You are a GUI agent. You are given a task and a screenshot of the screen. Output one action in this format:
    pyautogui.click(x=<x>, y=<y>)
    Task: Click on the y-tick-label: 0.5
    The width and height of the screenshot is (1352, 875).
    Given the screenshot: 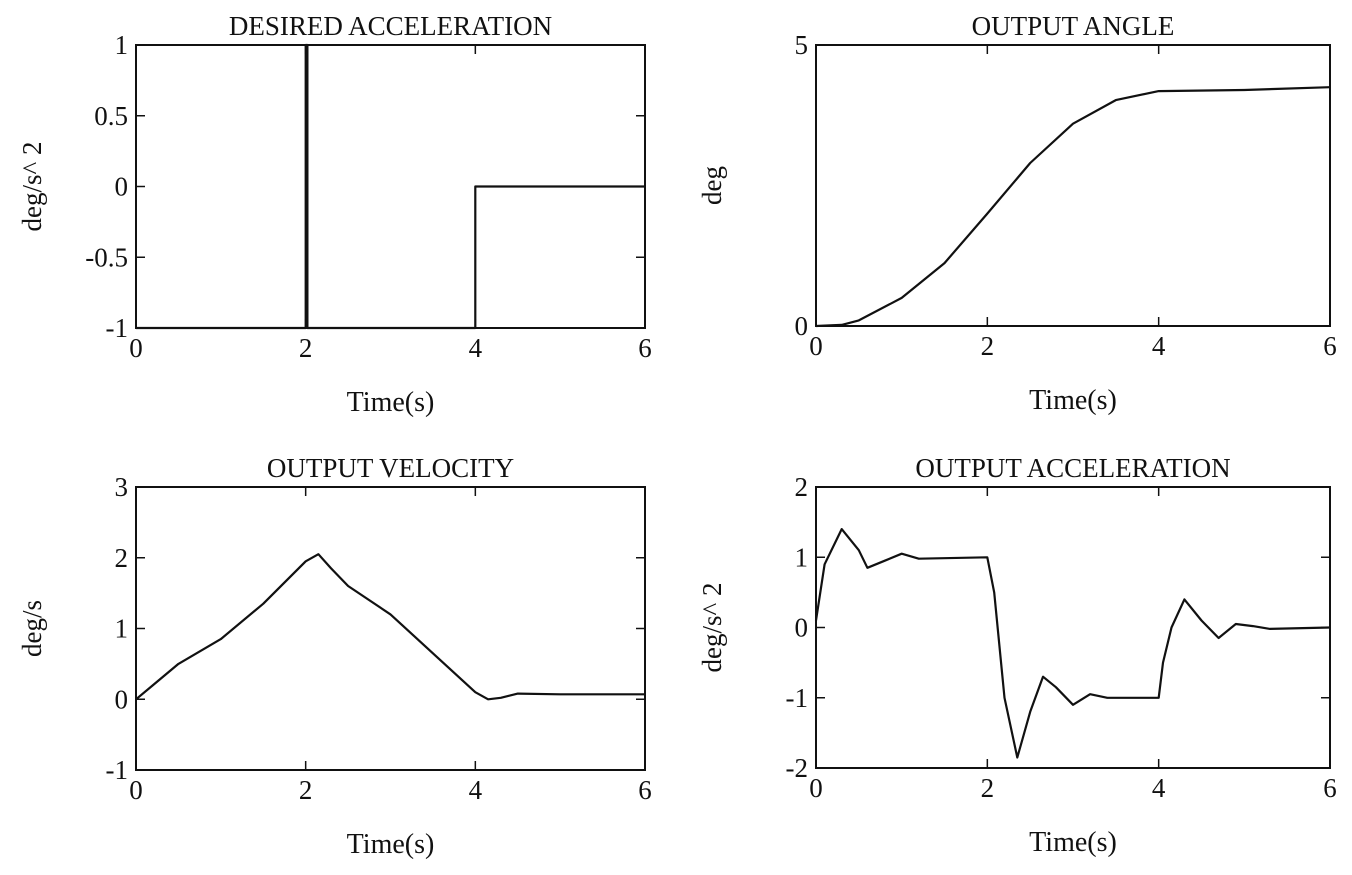 What is the action you would take?
    pyautogui.click(x=111, y=116)
    